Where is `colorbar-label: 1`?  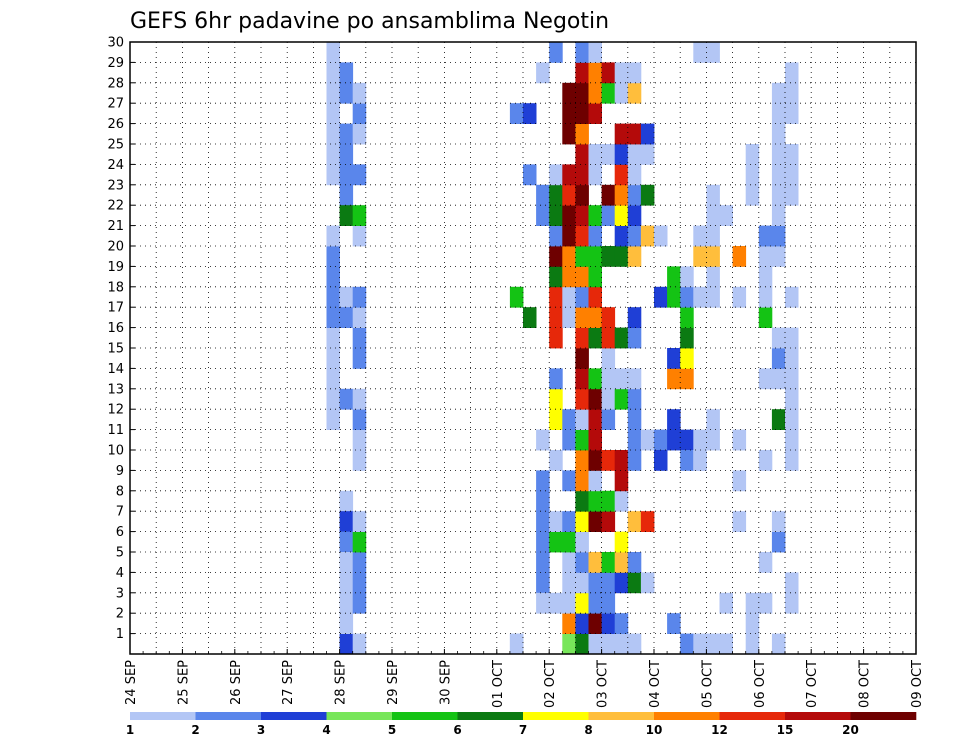 colorbar-label: 1 is located at coordinates (130, 730).